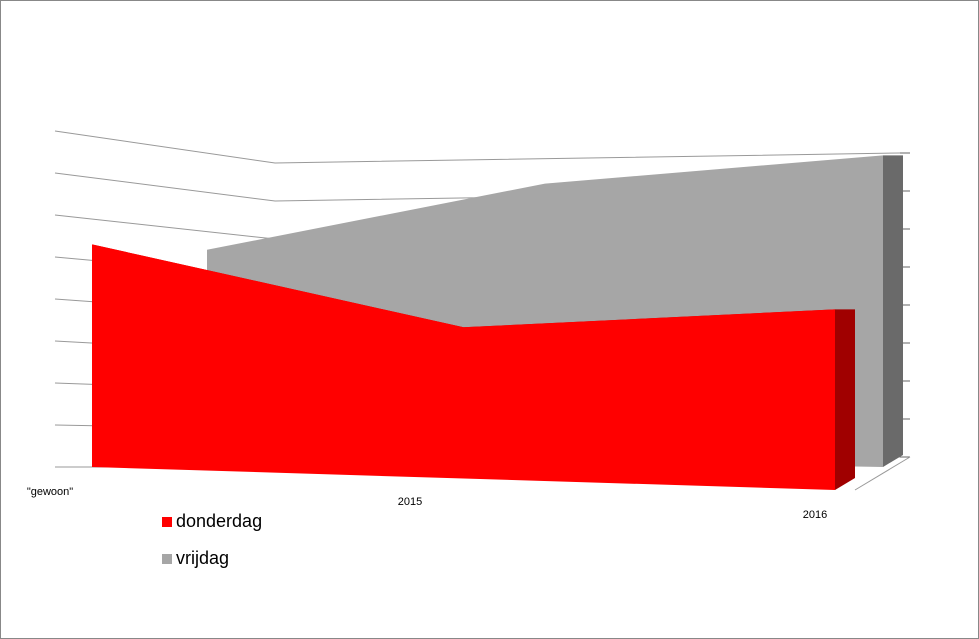 This screenshot has width=979, height=639. Describe the element at coordinates (202, 558) in the screenshot. I see `legend-label: vrijdag` at that location.